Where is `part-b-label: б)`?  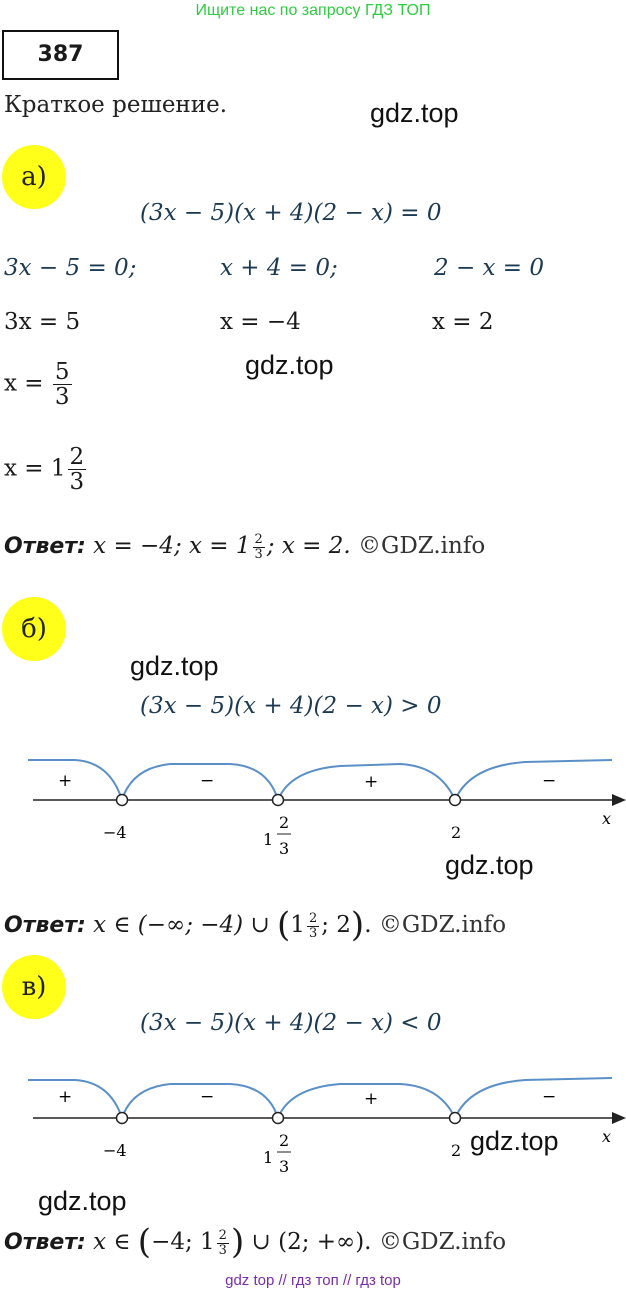
part-b-label: б) is located at coordinates (34, 629).